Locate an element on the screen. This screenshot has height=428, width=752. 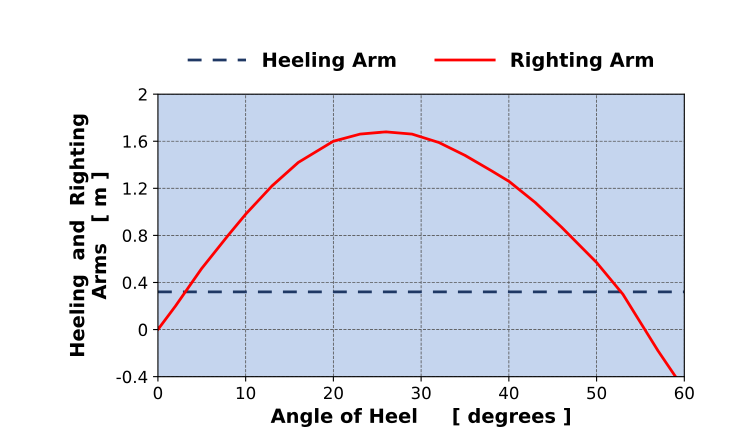
x-axis-title: Angle of Heel [ degrees ] is located at coordinates (420, 418).